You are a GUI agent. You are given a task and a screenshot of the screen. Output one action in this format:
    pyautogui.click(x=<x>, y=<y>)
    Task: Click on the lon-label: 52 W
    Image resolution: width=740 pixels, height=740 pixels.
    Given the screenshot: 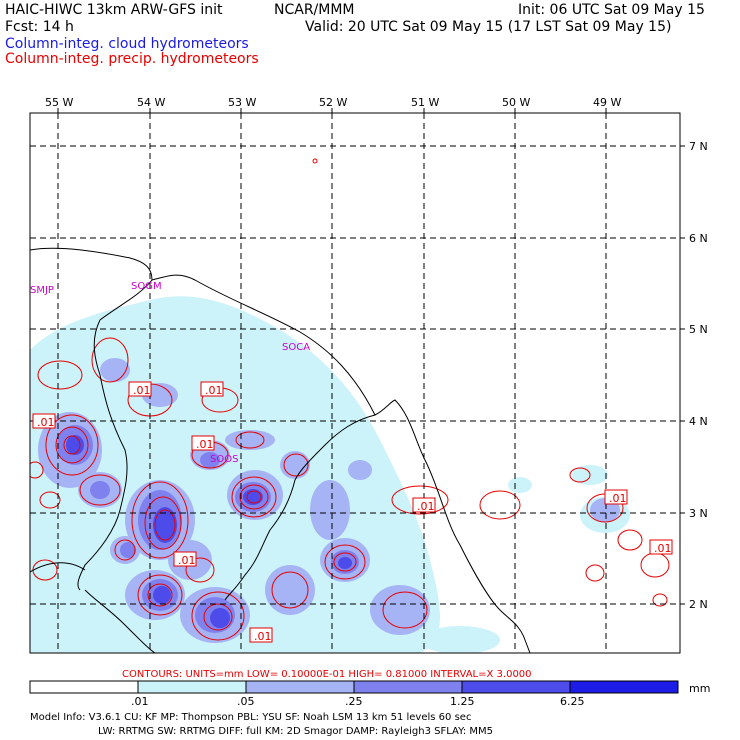 What is the action you would take?
    pyautogui.click(x=333, y=102)
    